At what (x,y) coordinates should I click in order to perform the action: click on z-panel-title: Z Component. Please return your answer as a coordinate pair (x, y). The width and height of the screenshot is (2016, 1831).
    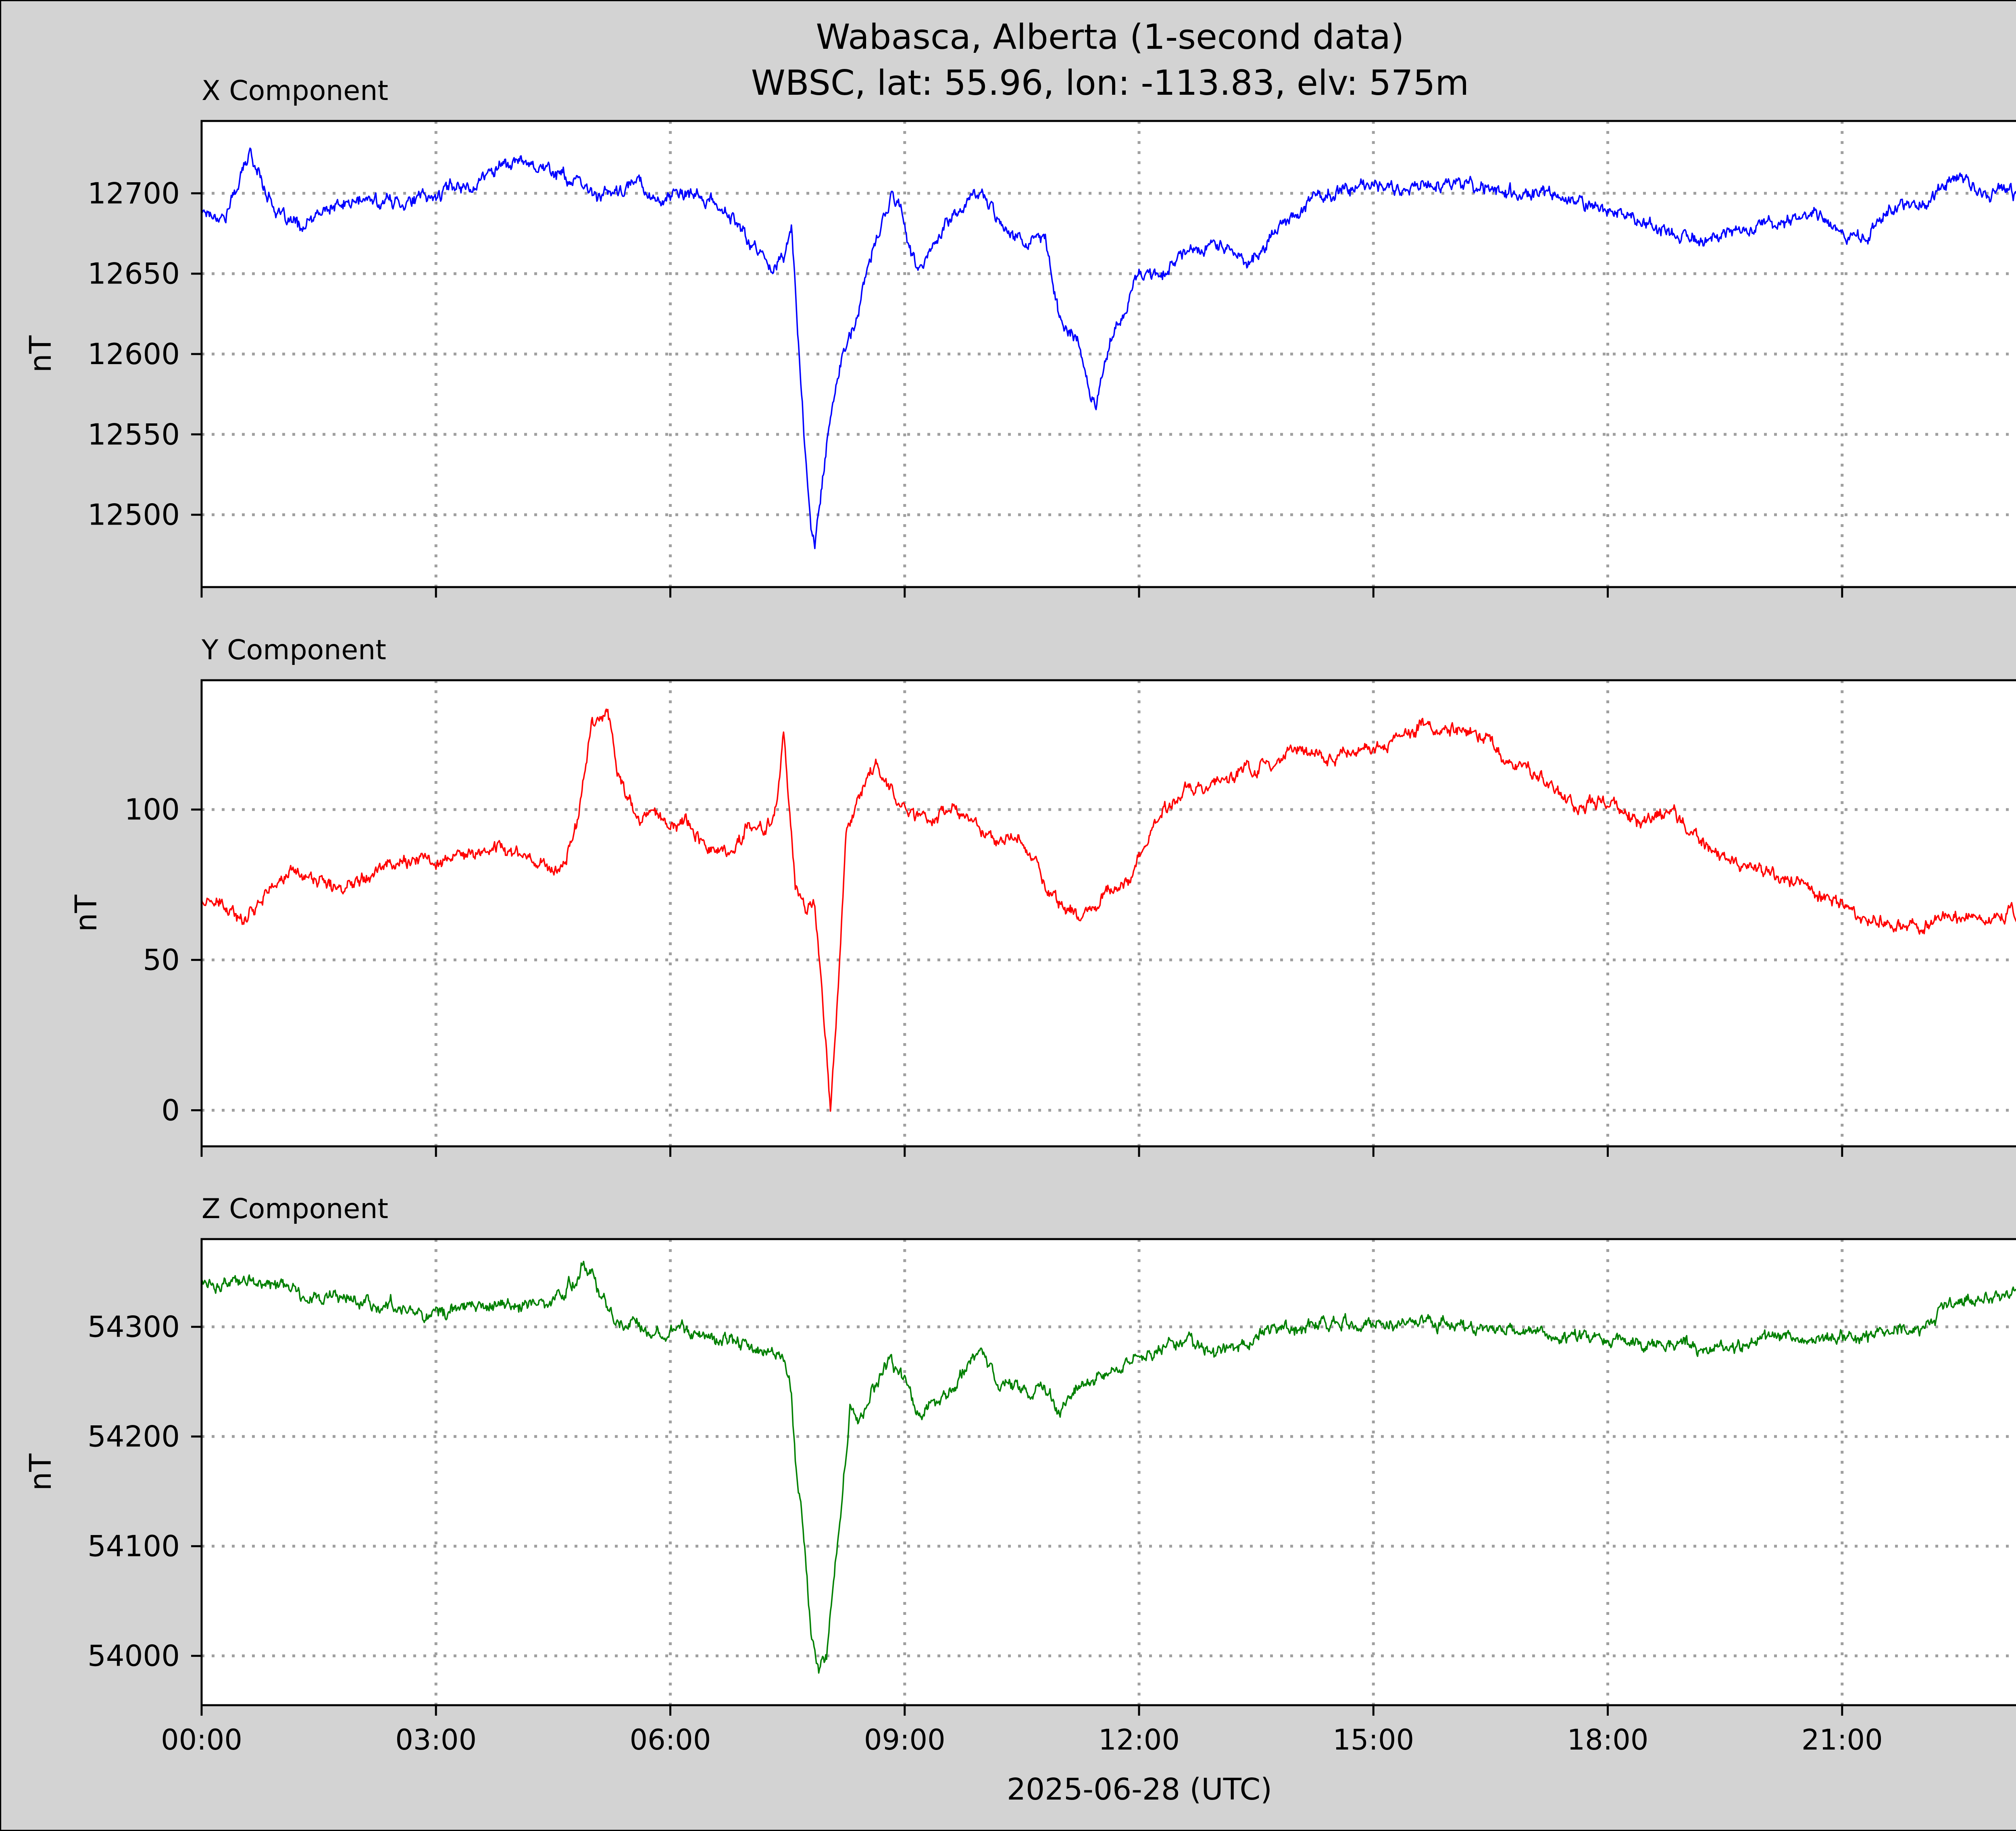
    Looking at the image, I should click on (295, 1209).